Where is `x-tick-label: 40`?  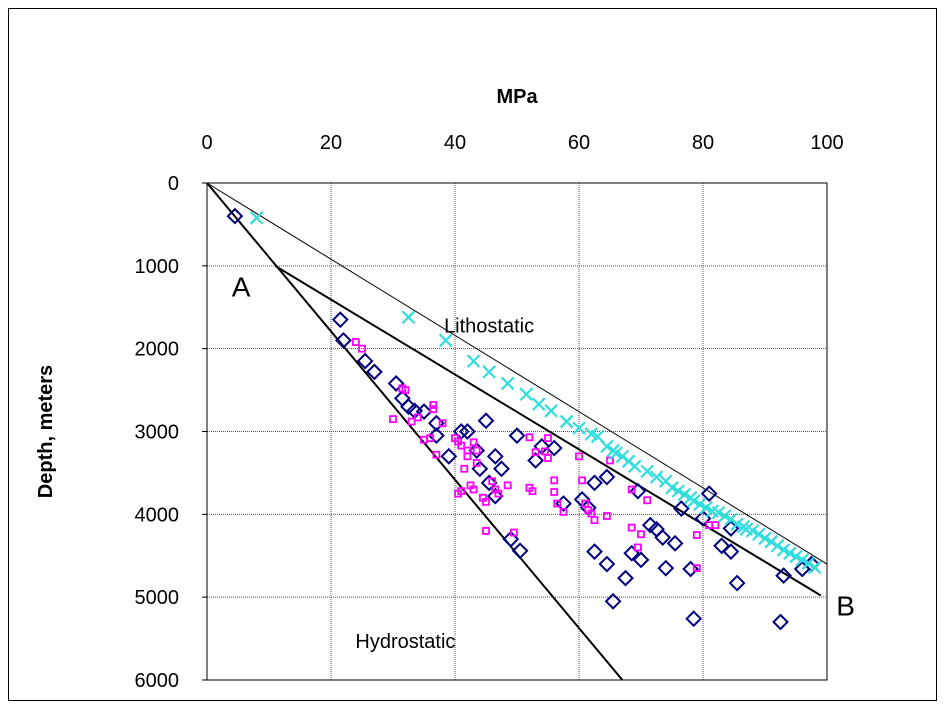 x-tick-label: 40 is located at coordinates (455, 143).